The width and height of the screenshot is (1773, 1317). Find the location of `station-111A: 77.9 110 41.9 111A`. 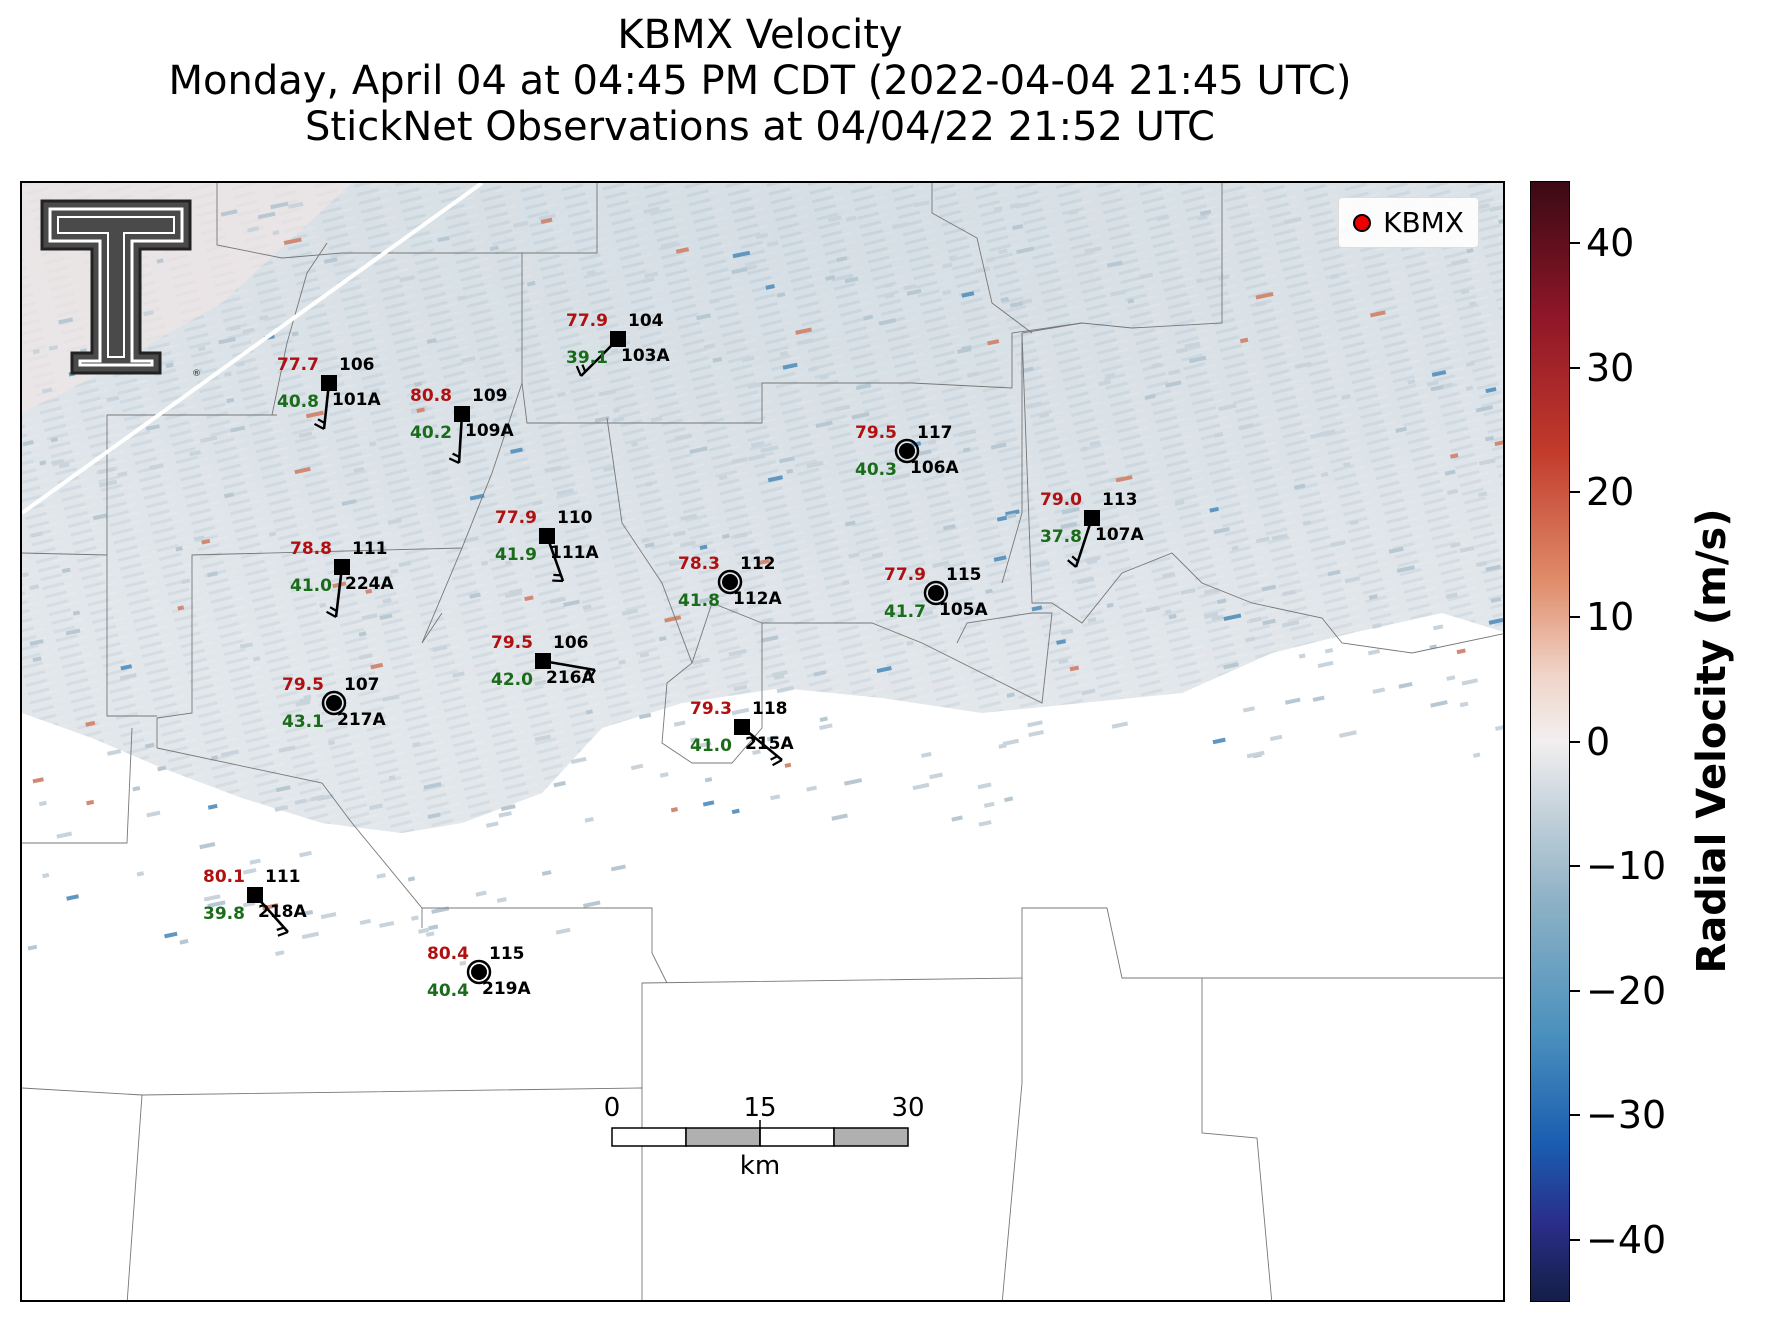

station-111A: 77.9 110 41.9 111A is located at coordinates (547, 545).